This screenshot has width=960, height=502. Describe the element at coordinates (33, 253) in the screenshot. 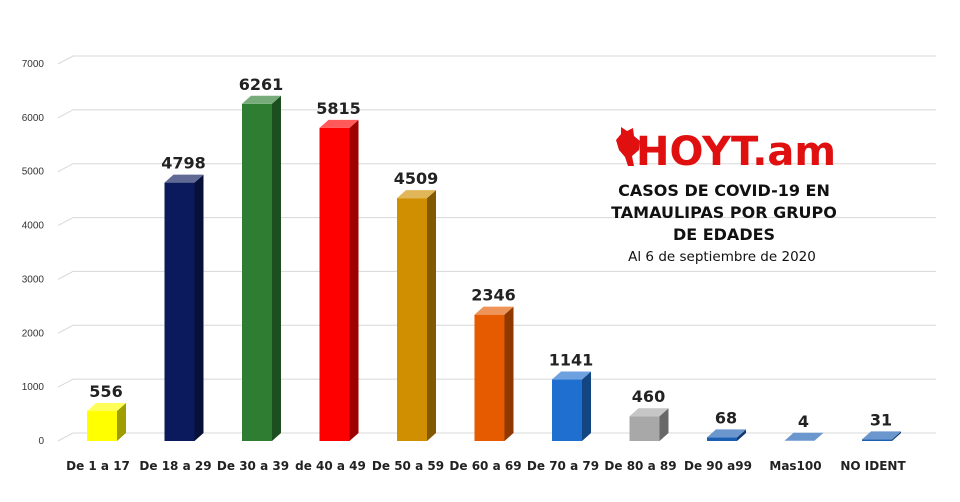

I see `y-axis-ticks: 0 1000 2000 3000 4000 5000 6000 7000` at that location.